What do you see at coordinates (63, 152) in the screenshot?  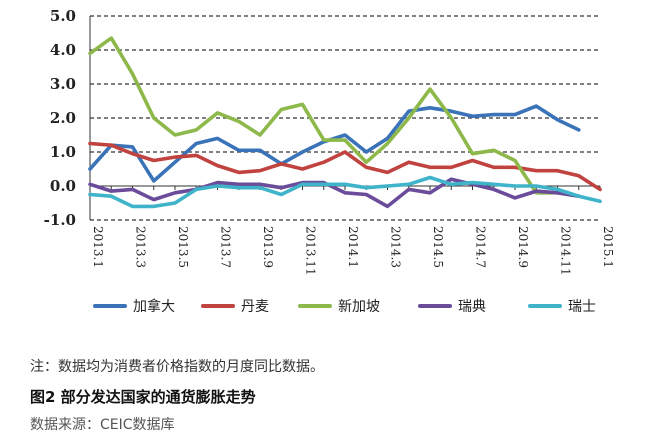 I see `y-tick-label: 1.0` at bounding box center [63, 152].